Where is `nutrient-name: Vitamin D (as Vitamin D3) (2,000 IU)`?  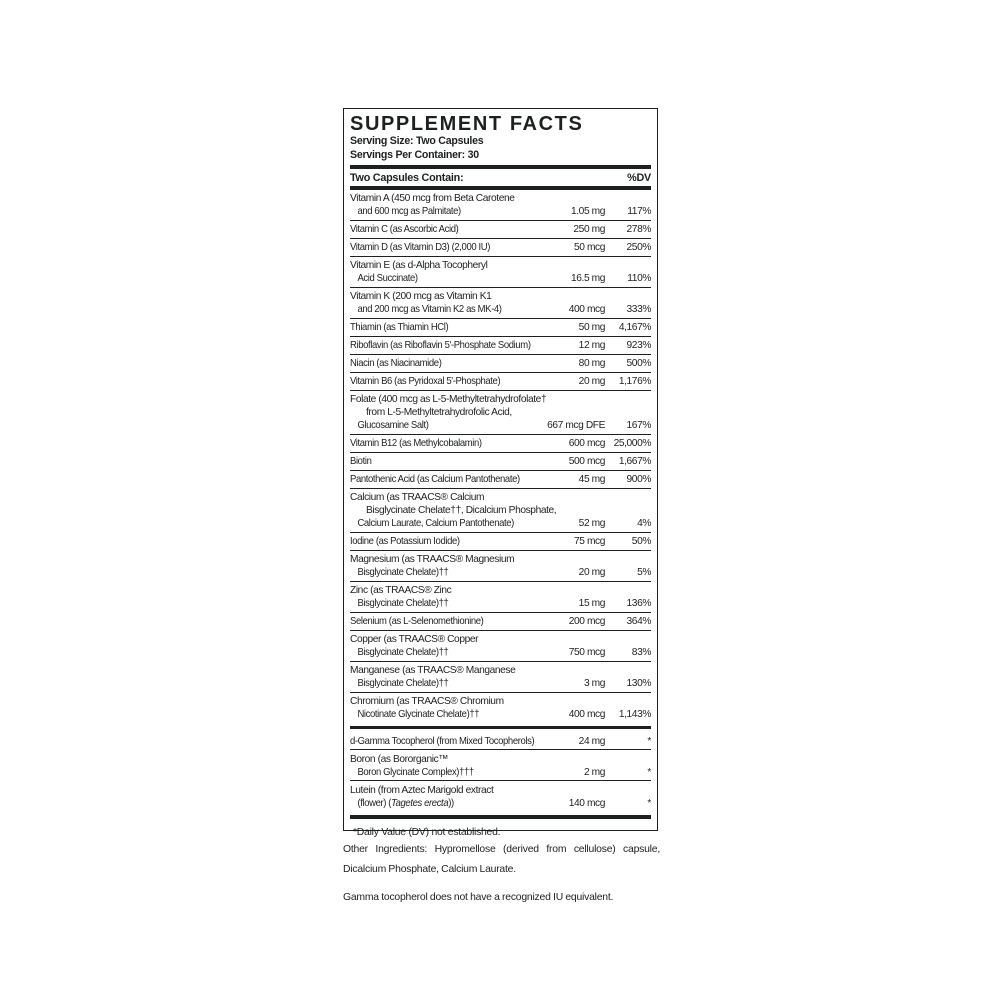 nutrient-name: Vitamin D (as Vitamin D3) (2,000 IU) is located at coordinates (420, 248).